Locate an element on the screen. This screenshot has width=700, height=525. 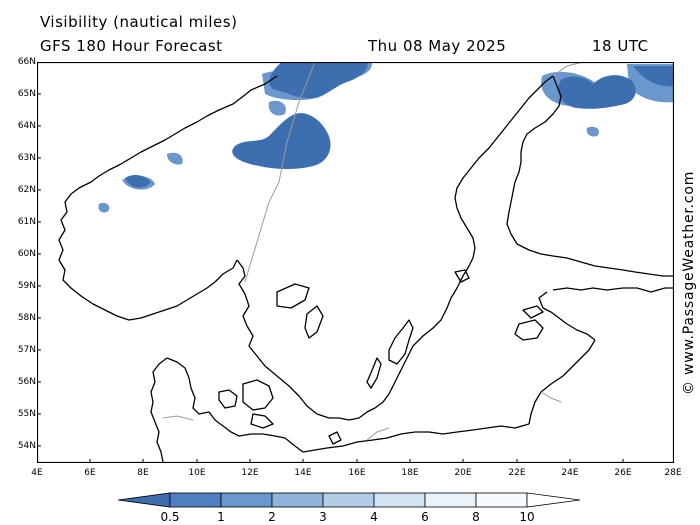
lat-label: 58N is located at coordinates (26, 318).